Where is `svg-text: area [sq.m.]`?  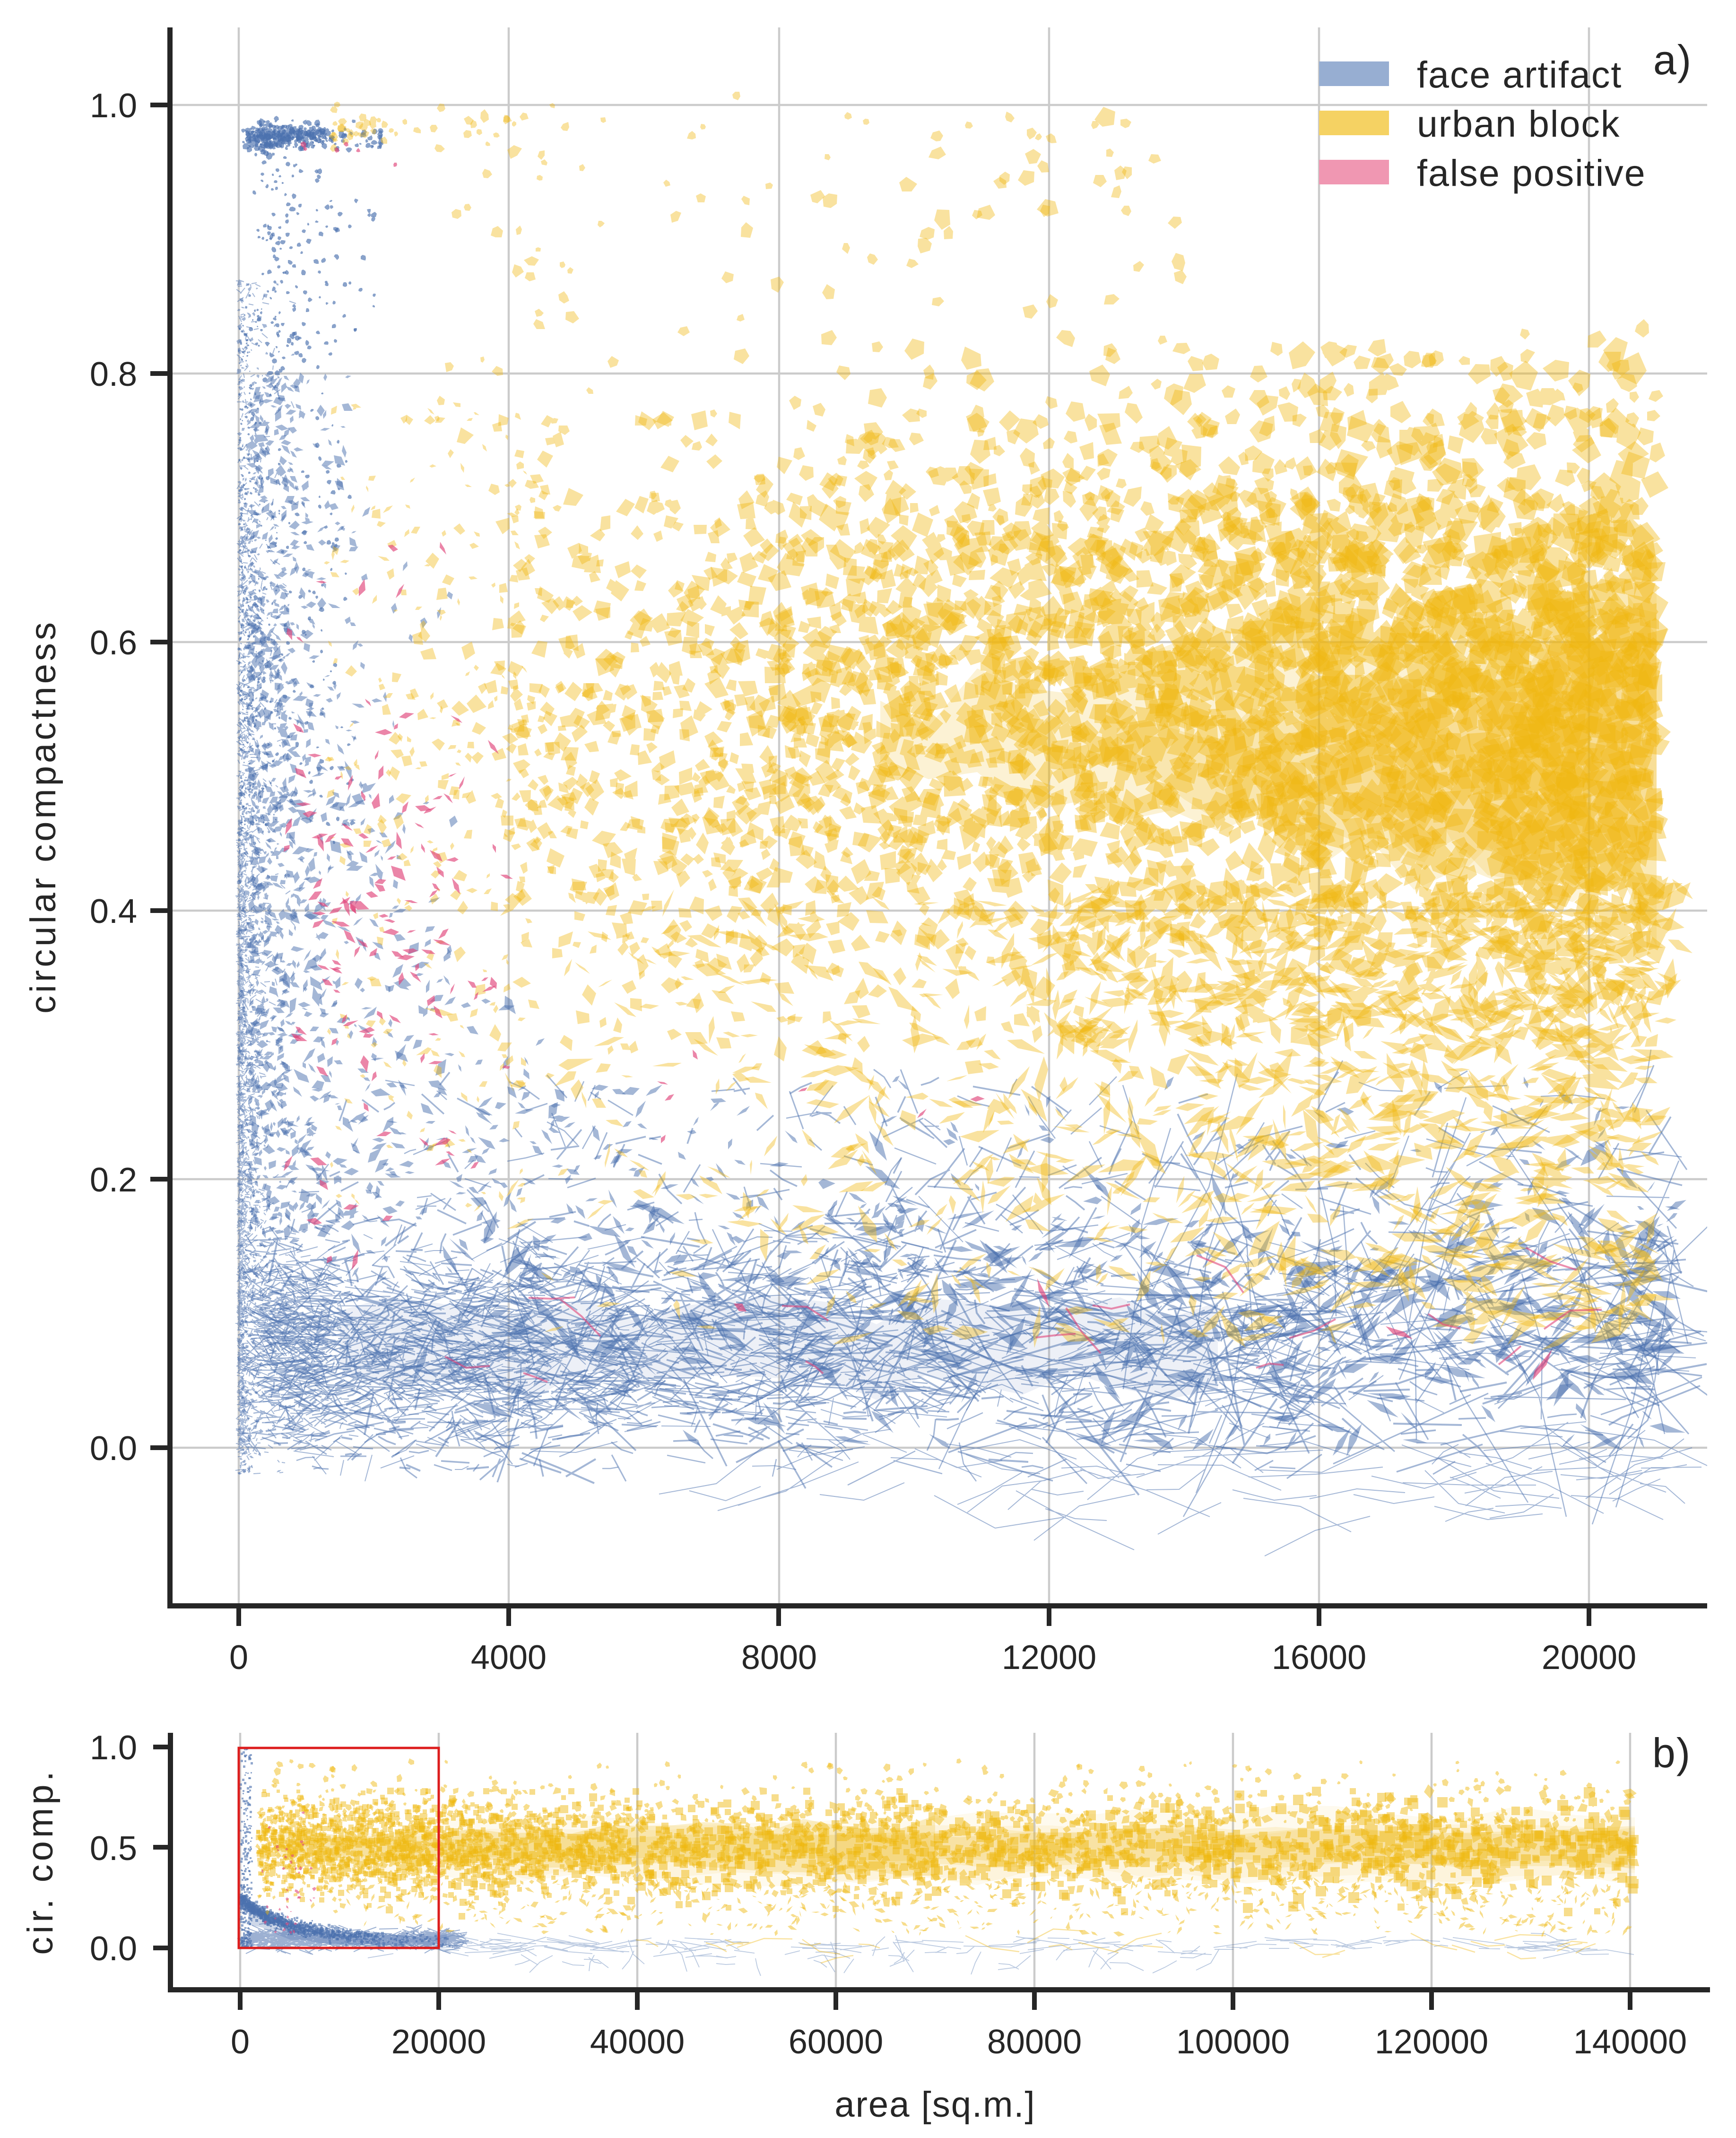
svg-text: area [sq.m.] is located at coordinates (934, 2105).